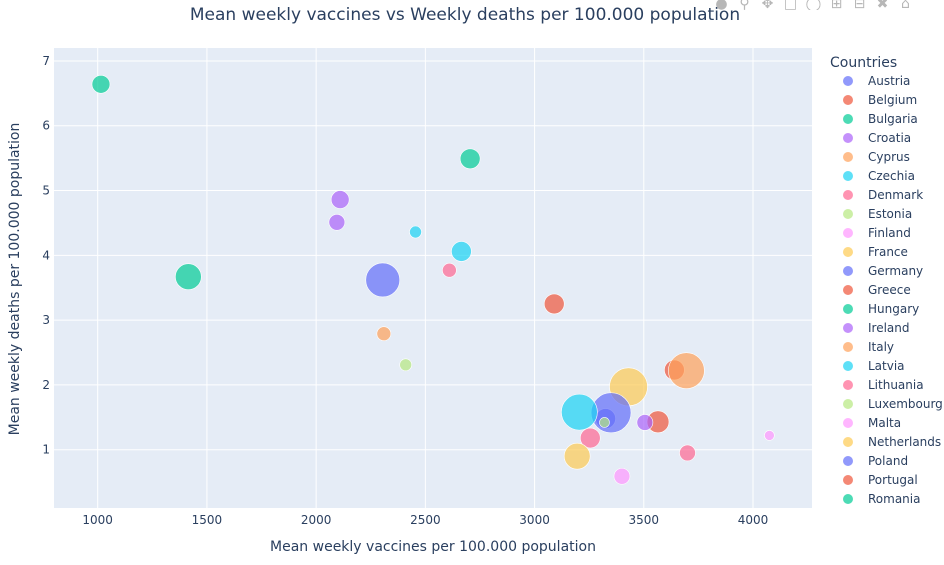 The image size is (944, 565). What do you see at coordinates (889, 138) in the screenshot?
I see `legend-label: Croatia` at bounding box center [889, 138].